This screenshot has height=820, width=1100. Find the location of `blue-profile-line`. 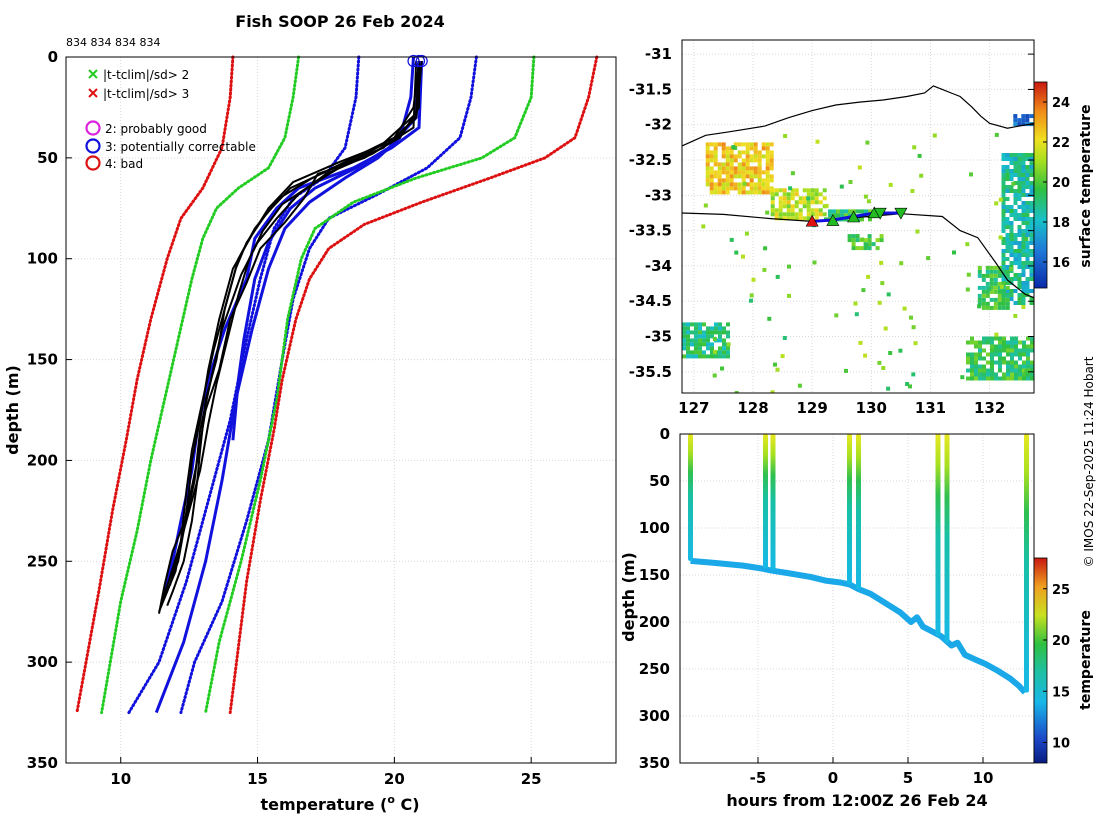

blue-profile-line is located at coordinates (326, 250).